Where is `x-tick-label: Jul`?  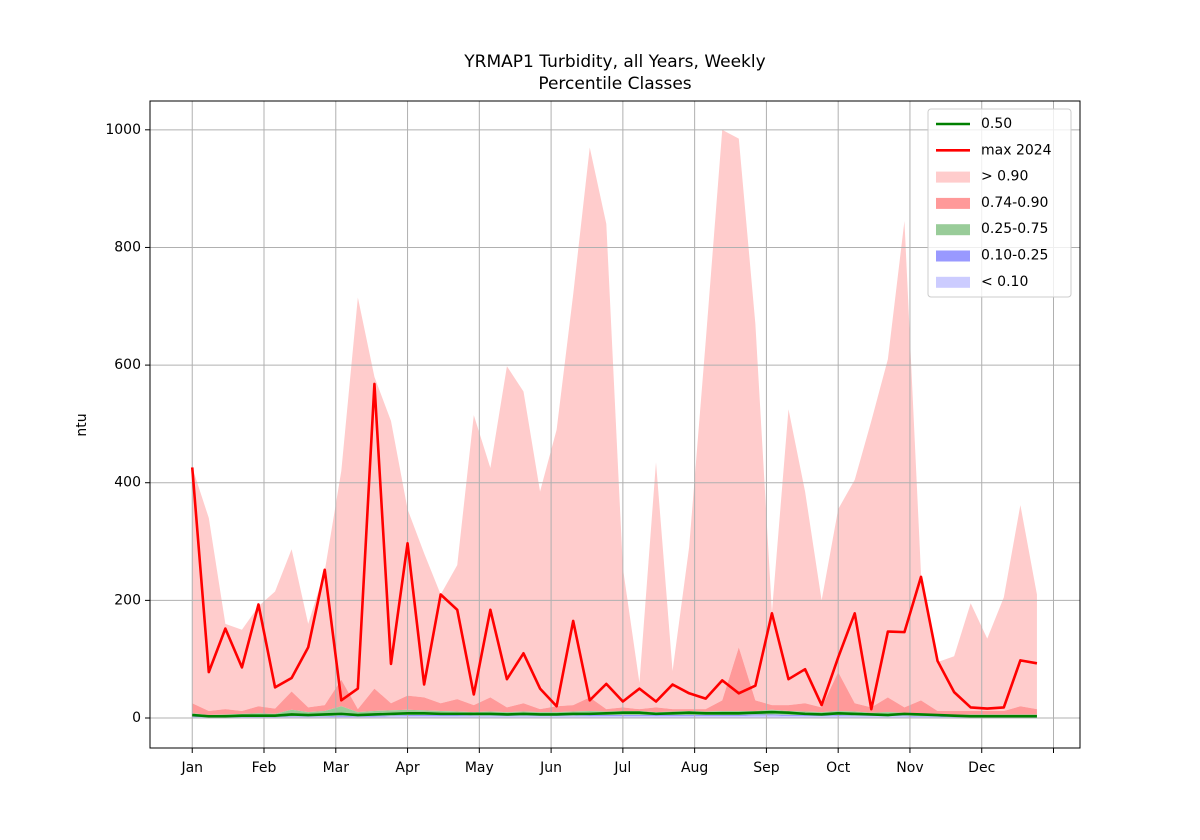
x-tick-label: Jul is located at coordinates (622, 768).